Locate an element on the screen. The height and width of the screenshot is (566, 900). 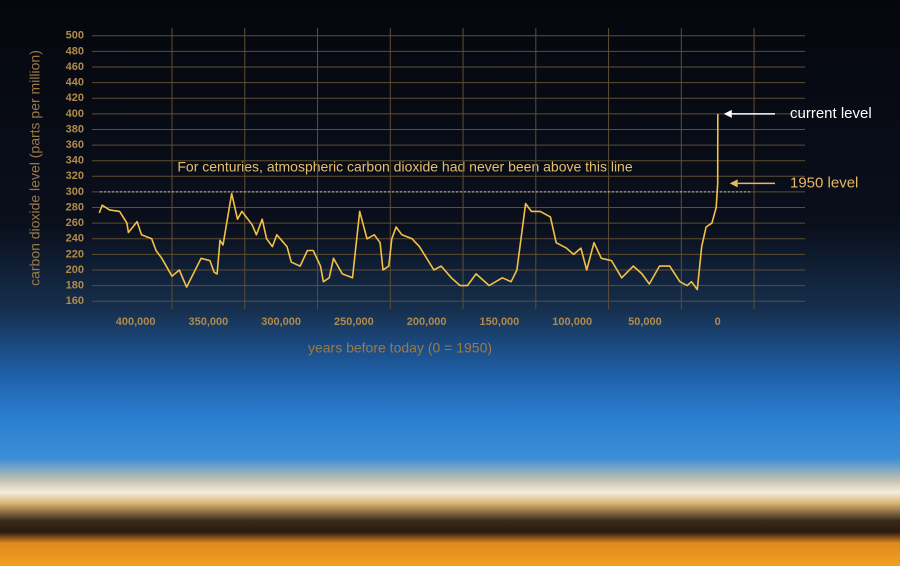
x-tick-label: 300,000 is located at coordinates (281, 322).